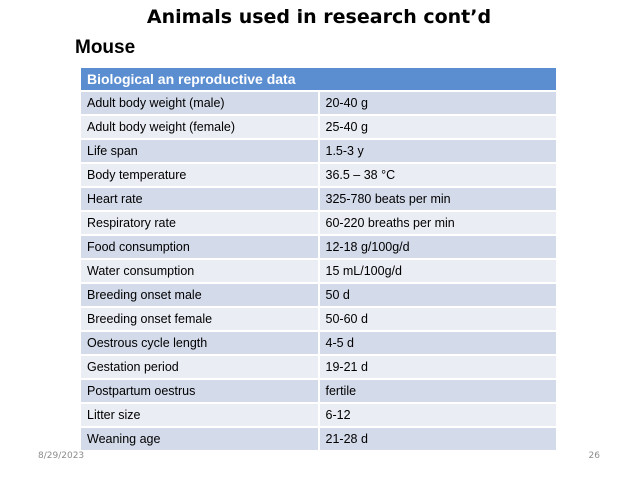 This screenshot has height=478, width=638. Describe the element at coordinates (437, 127) in the screenshot. I see `value-cell: 25-40 g` at that location.